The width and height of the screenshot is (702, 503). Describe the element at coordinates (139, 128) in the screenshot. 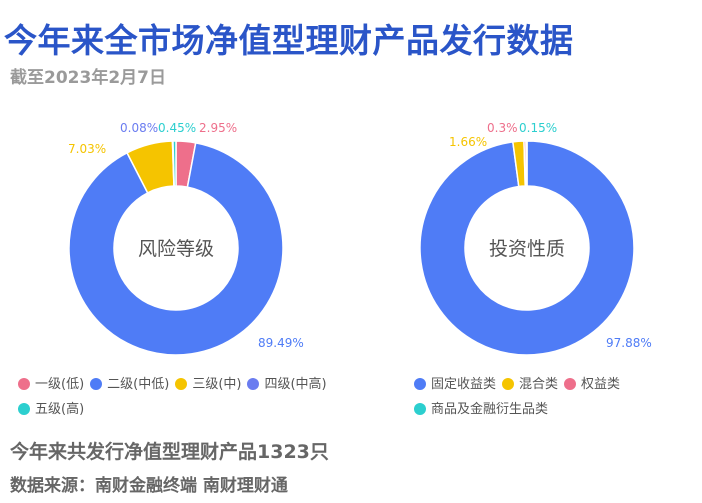

I see `value-label-0-3: 0.08%` at that location.